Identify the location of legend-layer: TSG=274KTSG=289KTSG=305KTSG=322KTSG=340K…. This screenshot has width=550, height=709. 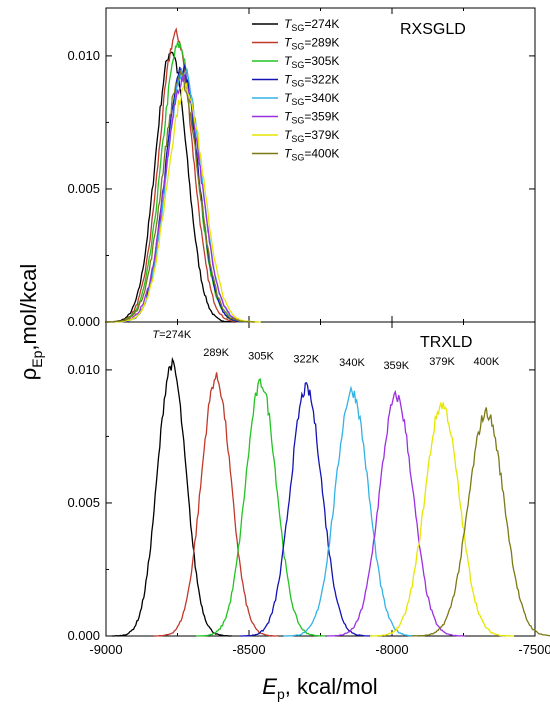
(295, 90).